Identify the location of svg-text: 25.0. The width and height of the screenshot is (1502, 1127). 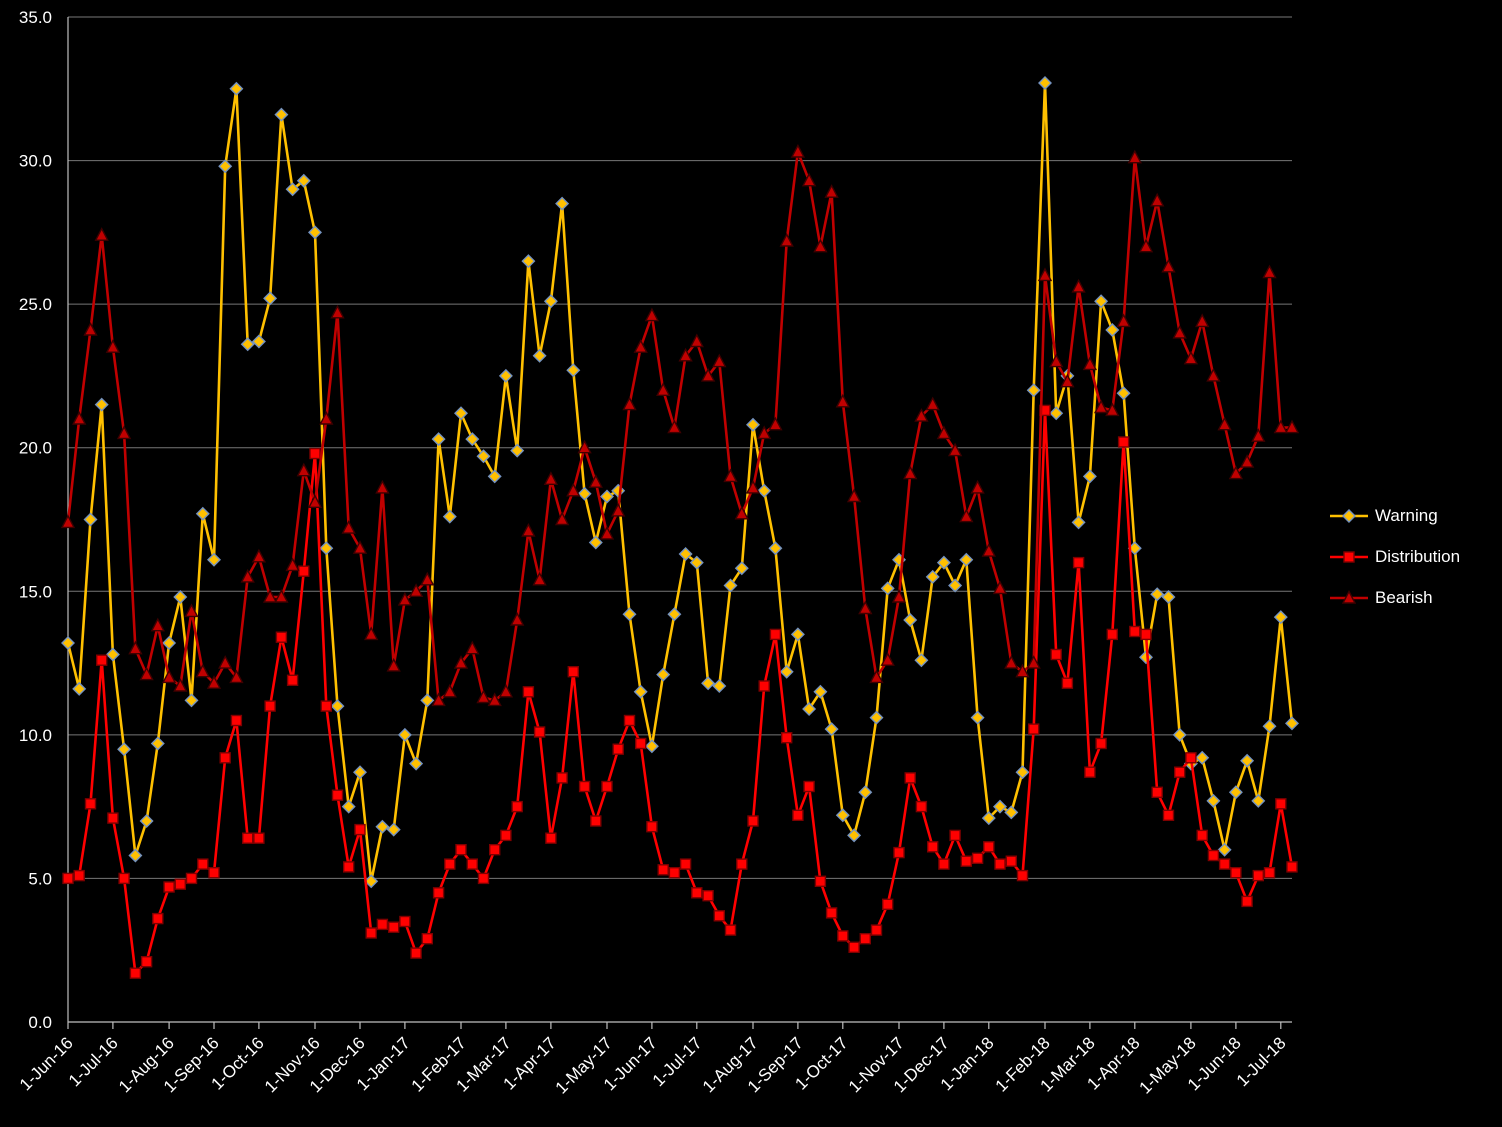
(35, 304).